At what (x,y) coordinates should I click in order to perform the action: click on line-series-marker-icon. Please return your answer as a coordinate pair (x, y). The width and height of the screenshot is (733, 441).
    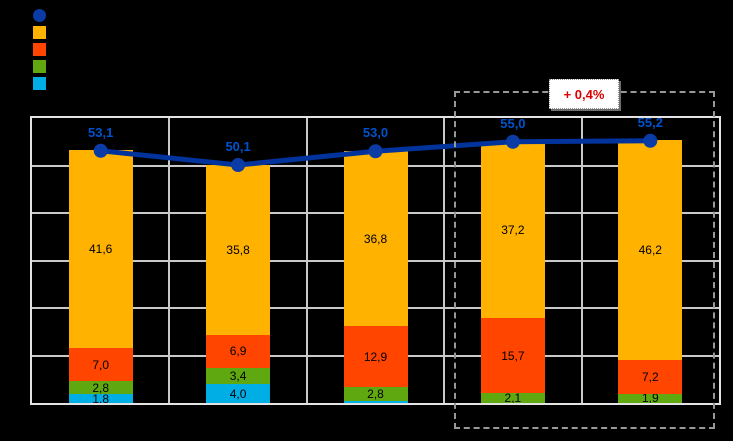
    Looking at the image, I should click on (39, 15).